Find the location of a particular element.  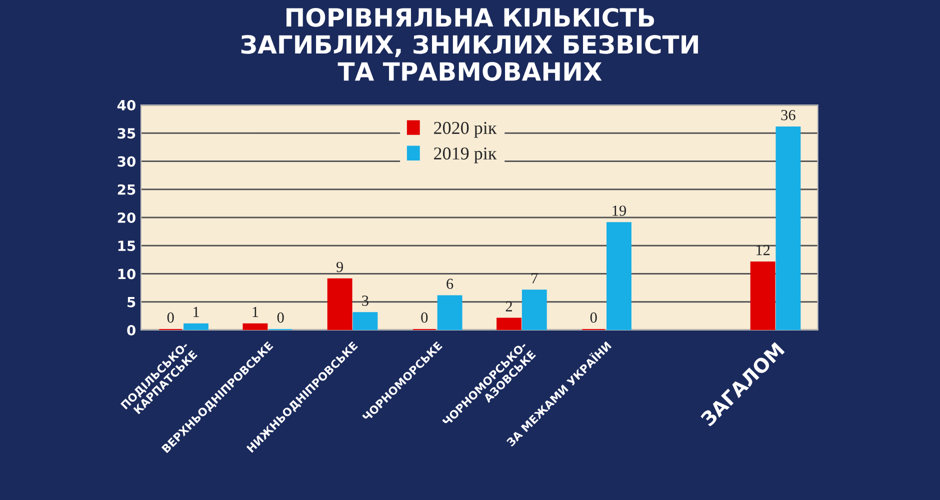

data-label: 12 is located at coordinates (763, 250).